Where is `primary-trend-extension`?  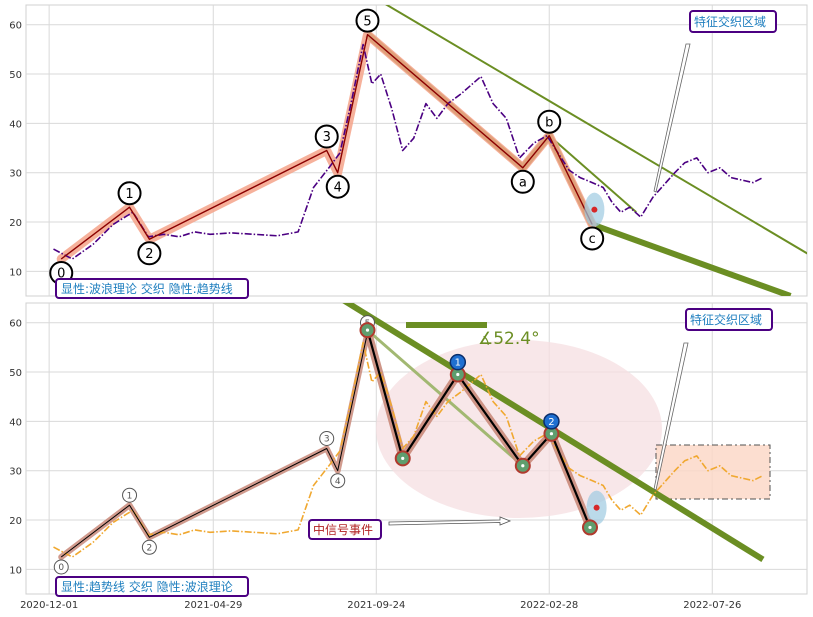
primary-trend-extension is located at coordinates (691, 258).